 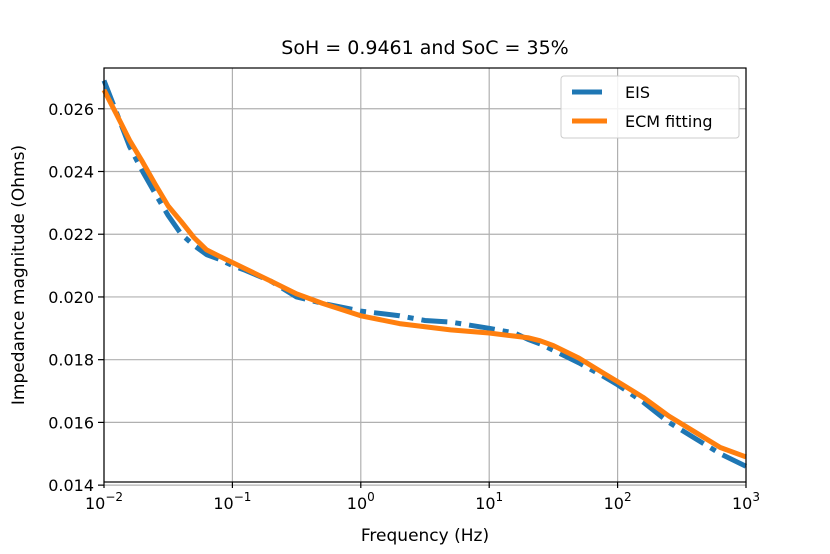 I want to click on legend: EIS ECM fitting, so click(x=650, y=107).